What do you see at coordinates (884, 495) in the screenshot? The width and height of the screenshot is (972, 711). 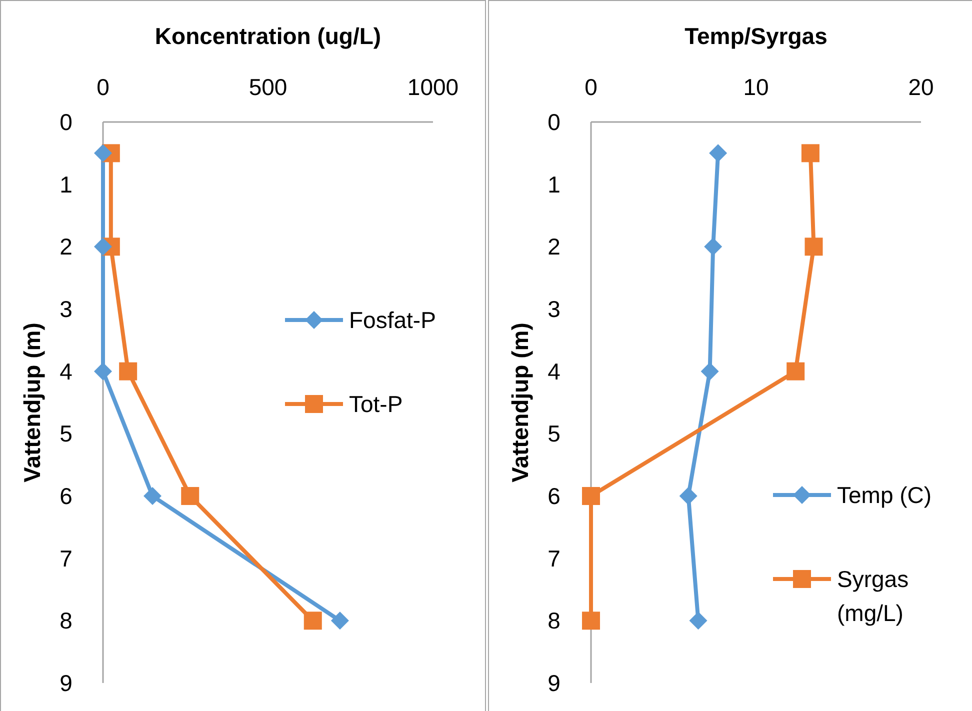 I see `legend-label: Temp (C)` at bounding box center [884, 495].